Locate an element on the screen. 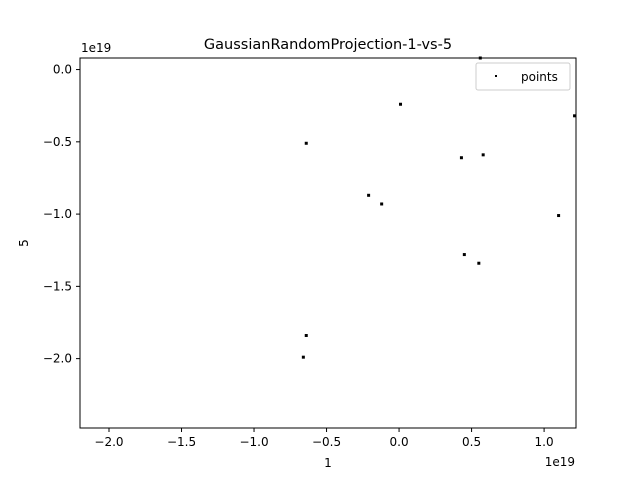  x-axis-label: 1 is located at coordinates (328, 463).